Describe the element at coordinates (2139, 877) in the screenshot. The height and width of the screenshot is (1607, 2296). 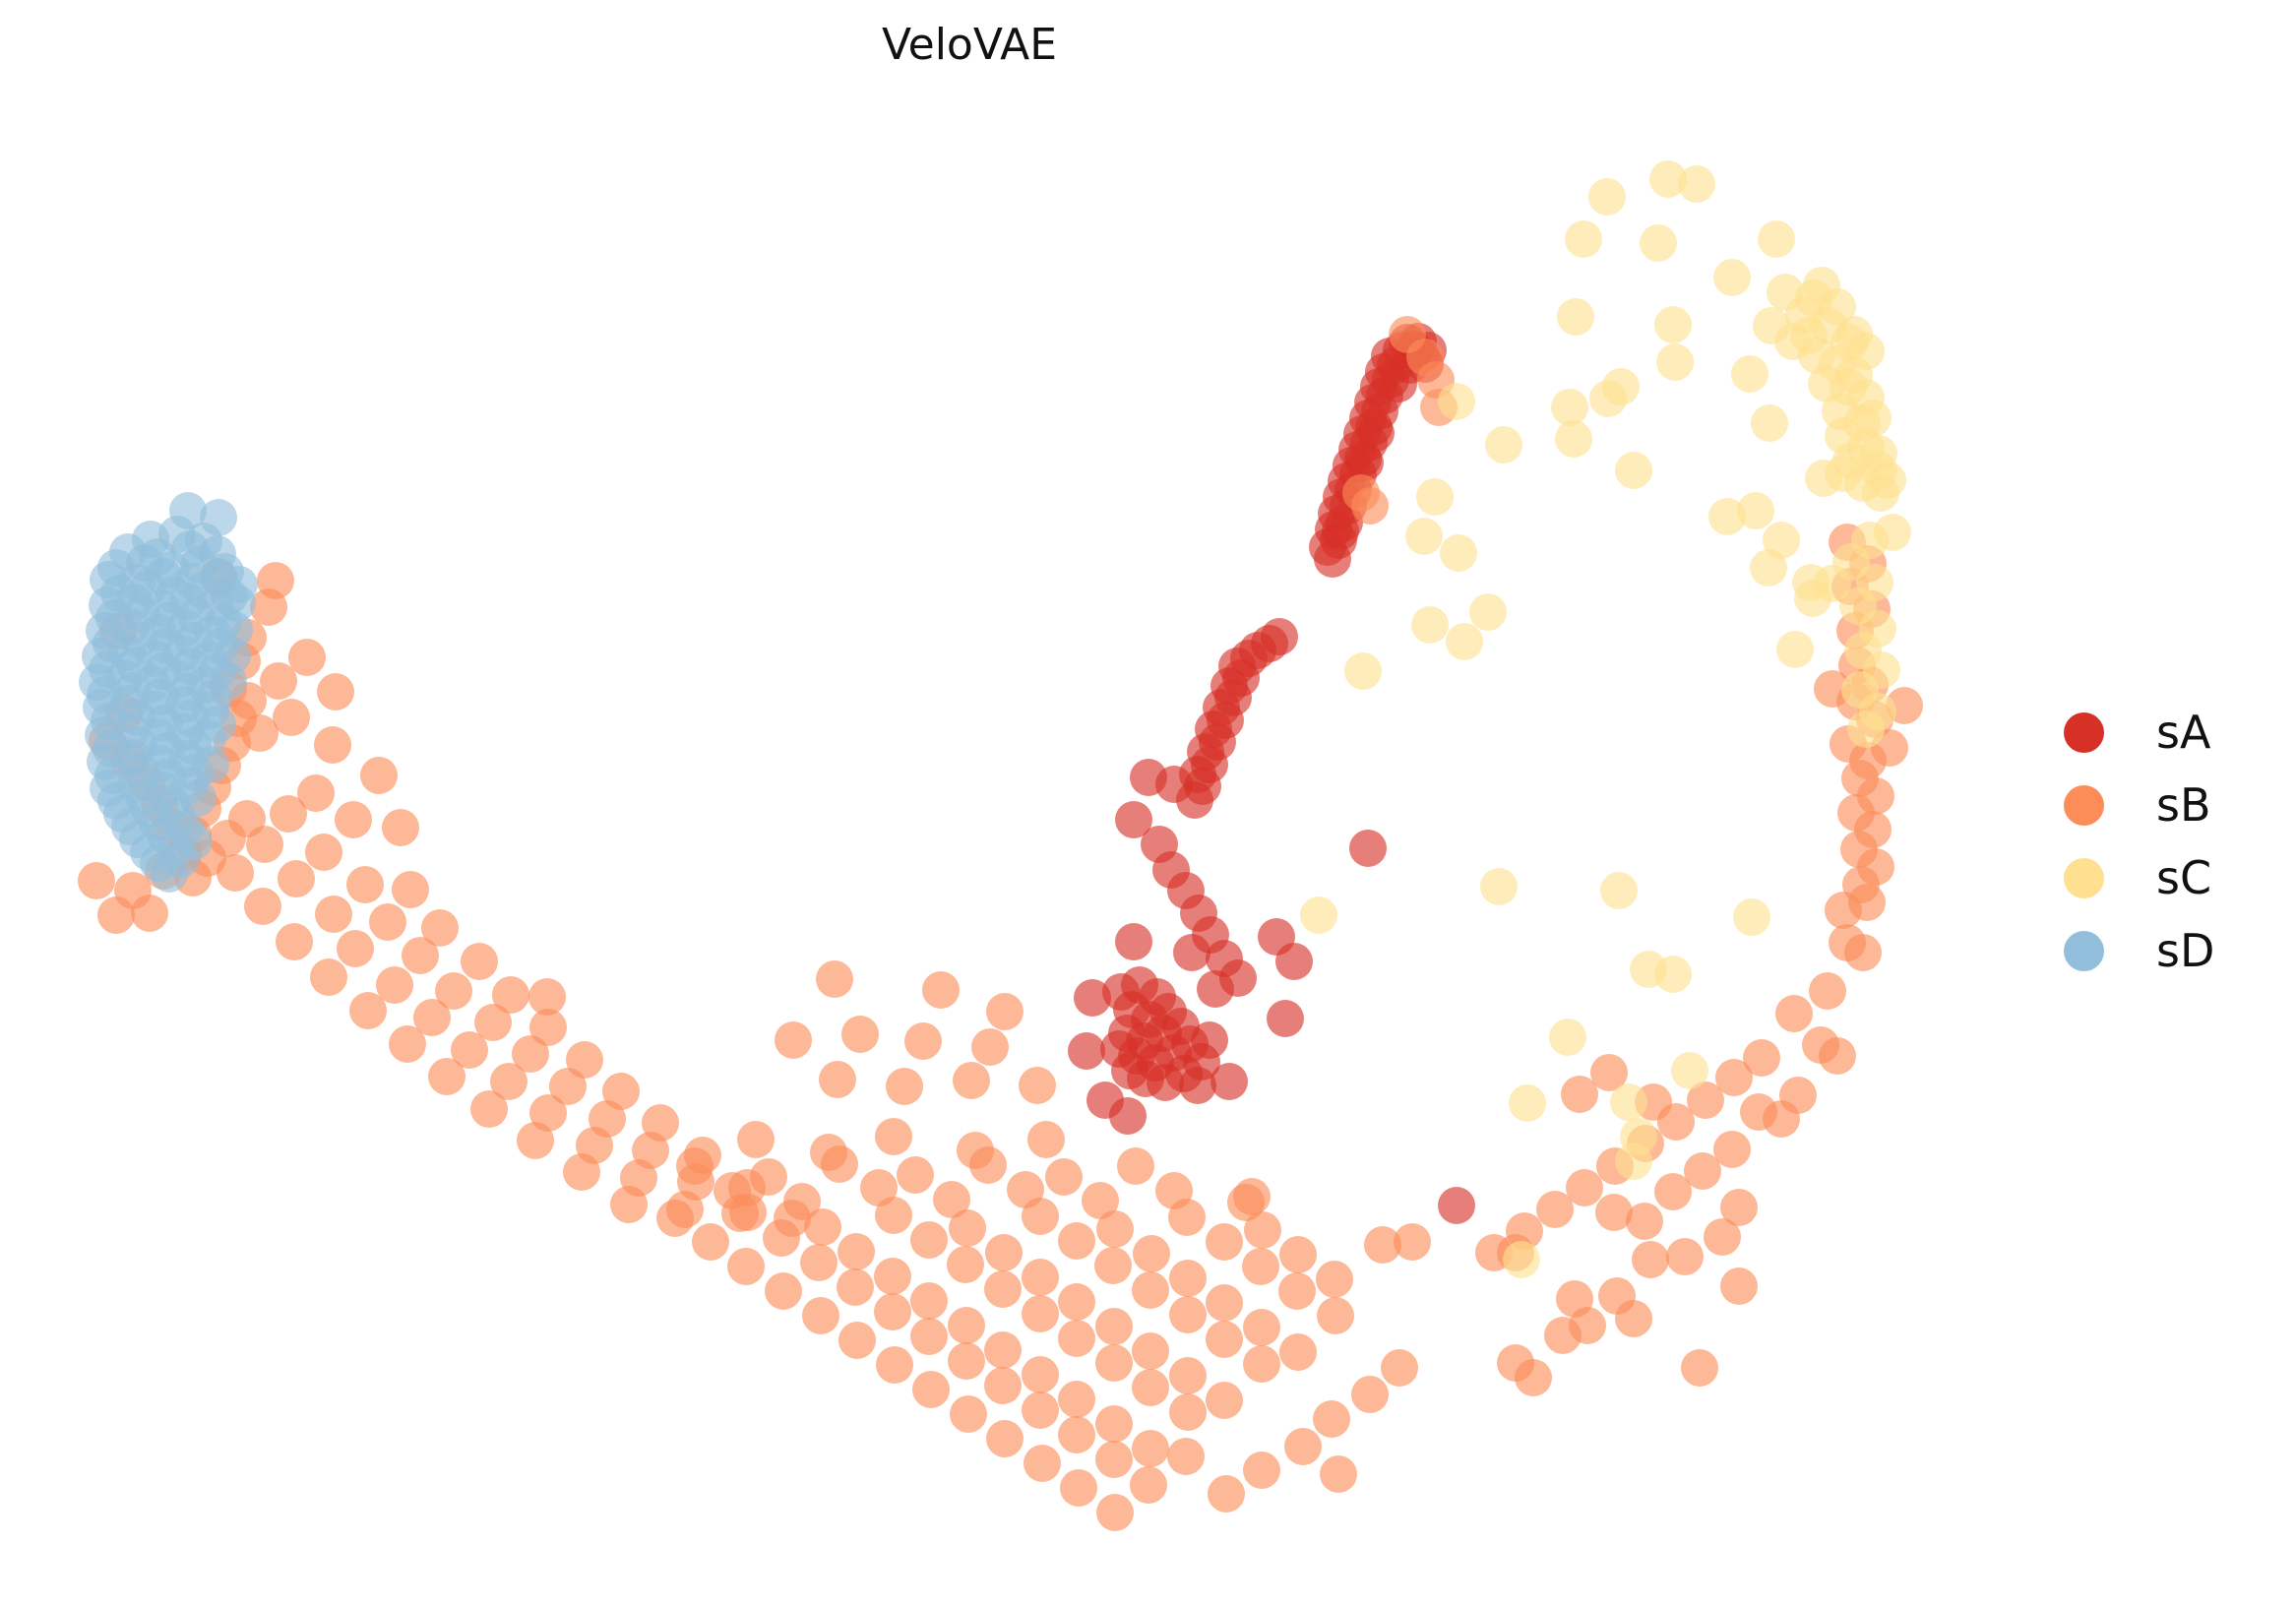
I see `legend-item-sC: sC` at that location.